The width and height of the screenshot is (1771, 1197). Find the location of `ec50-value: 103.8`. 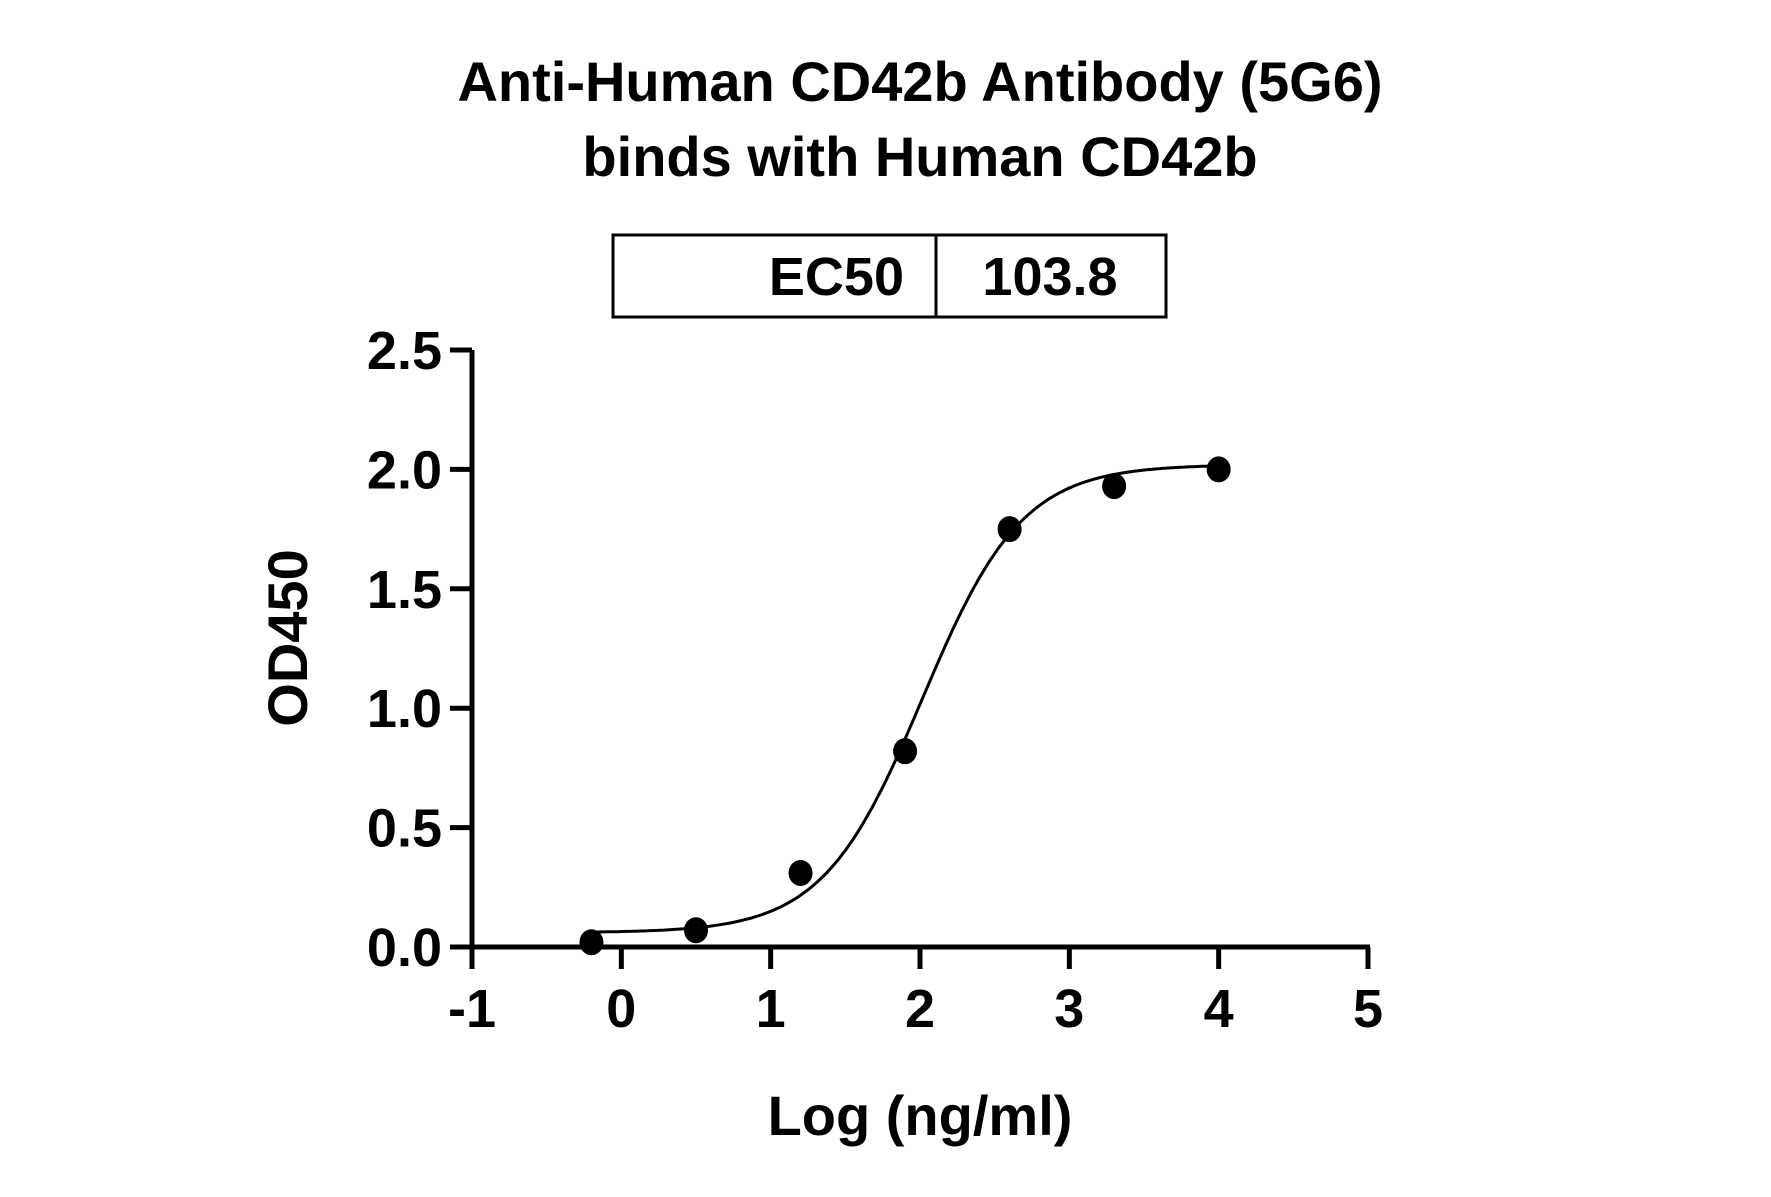

ec50-value: 103.8 is located at coordinates (1049, 277).